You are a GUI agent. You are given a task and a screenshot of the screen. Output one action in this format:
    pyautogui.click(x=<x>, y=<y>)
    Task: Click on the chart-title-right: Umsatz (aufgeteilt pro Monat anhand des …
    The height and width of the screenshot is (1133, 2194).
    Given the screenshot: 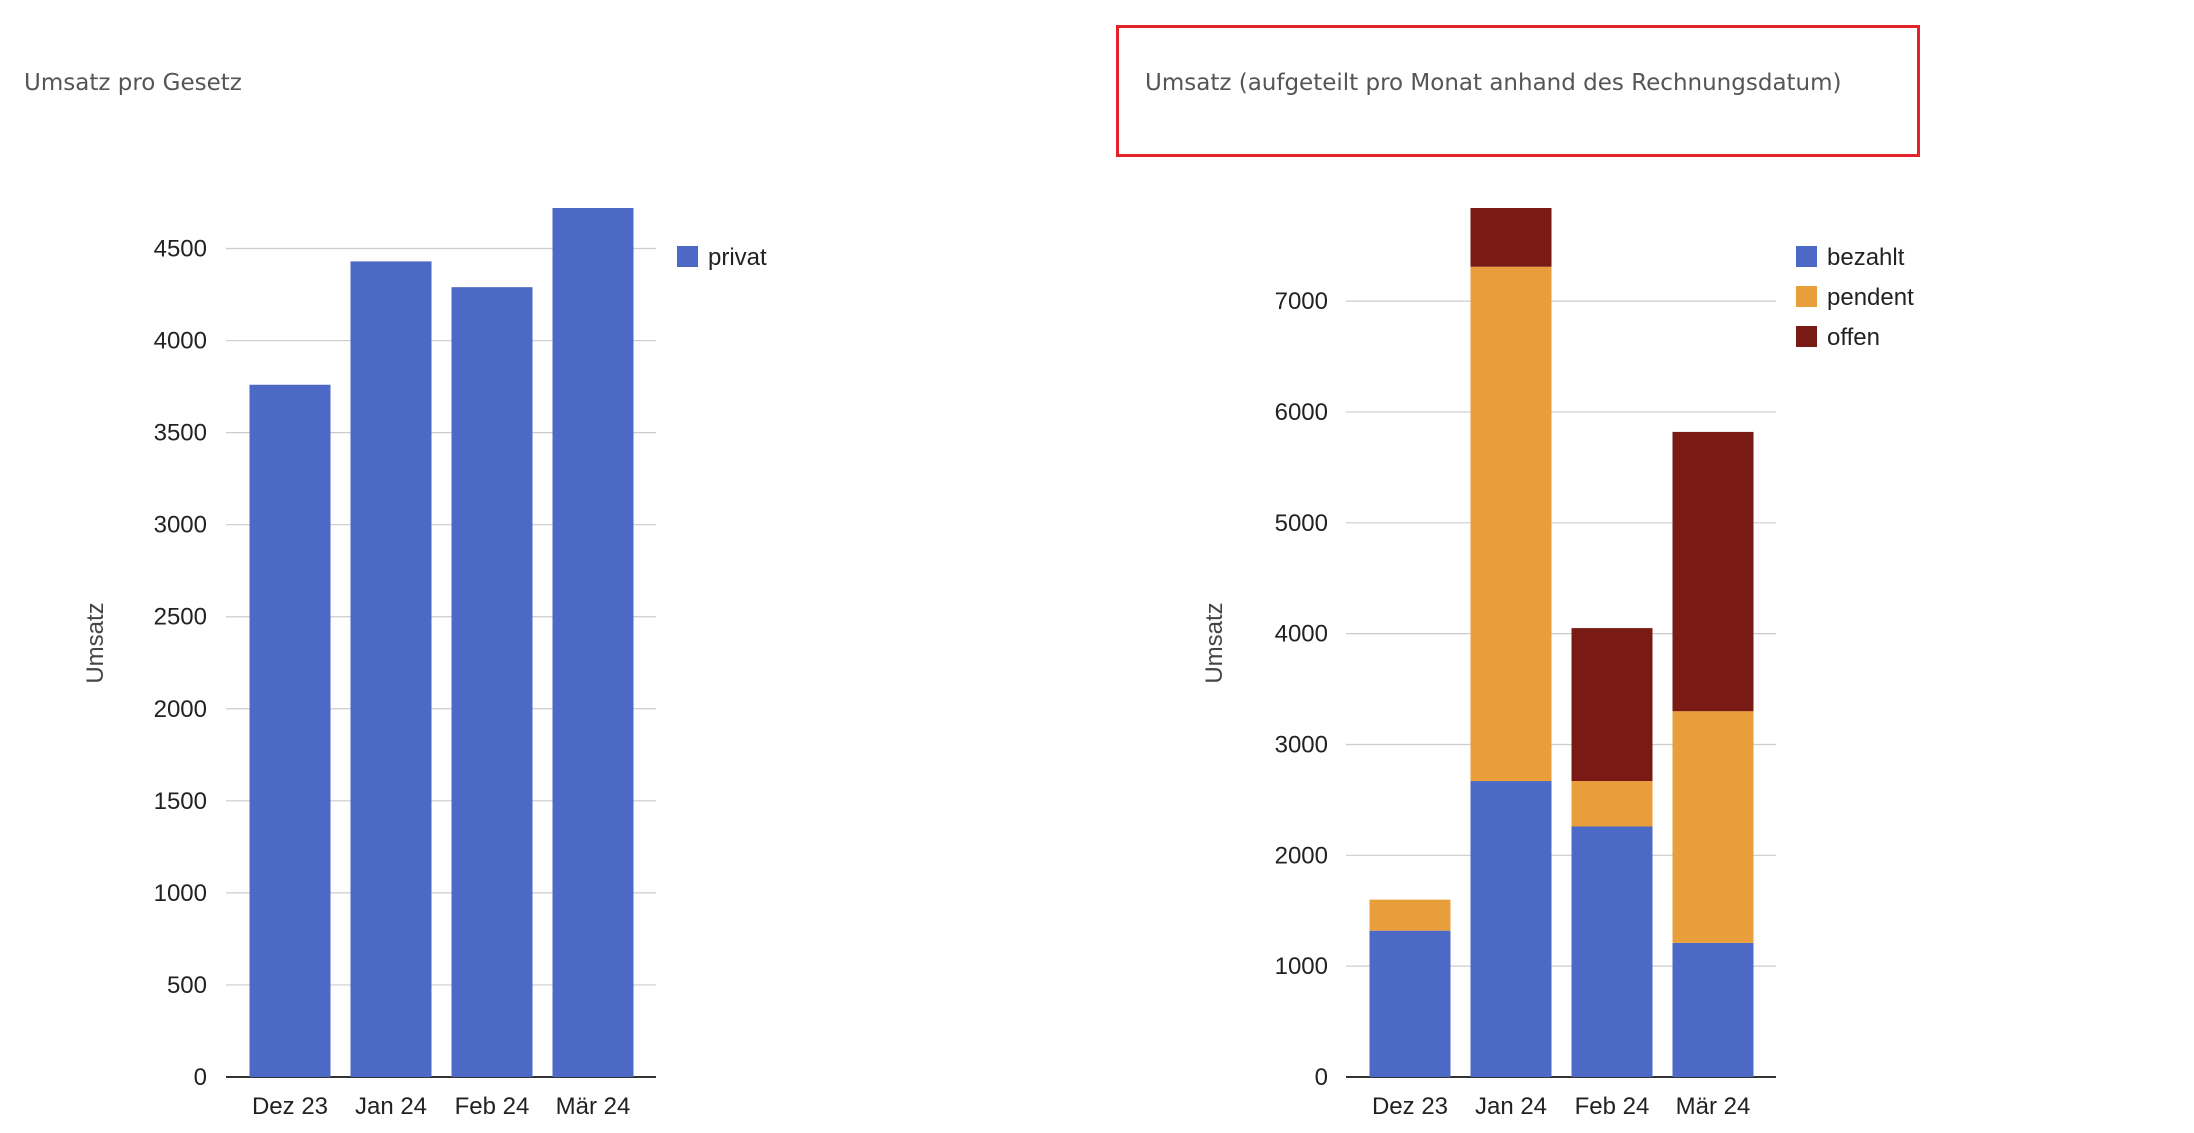 What is the action you would take?
    pyautogui.click(x=1493, y=83)
    